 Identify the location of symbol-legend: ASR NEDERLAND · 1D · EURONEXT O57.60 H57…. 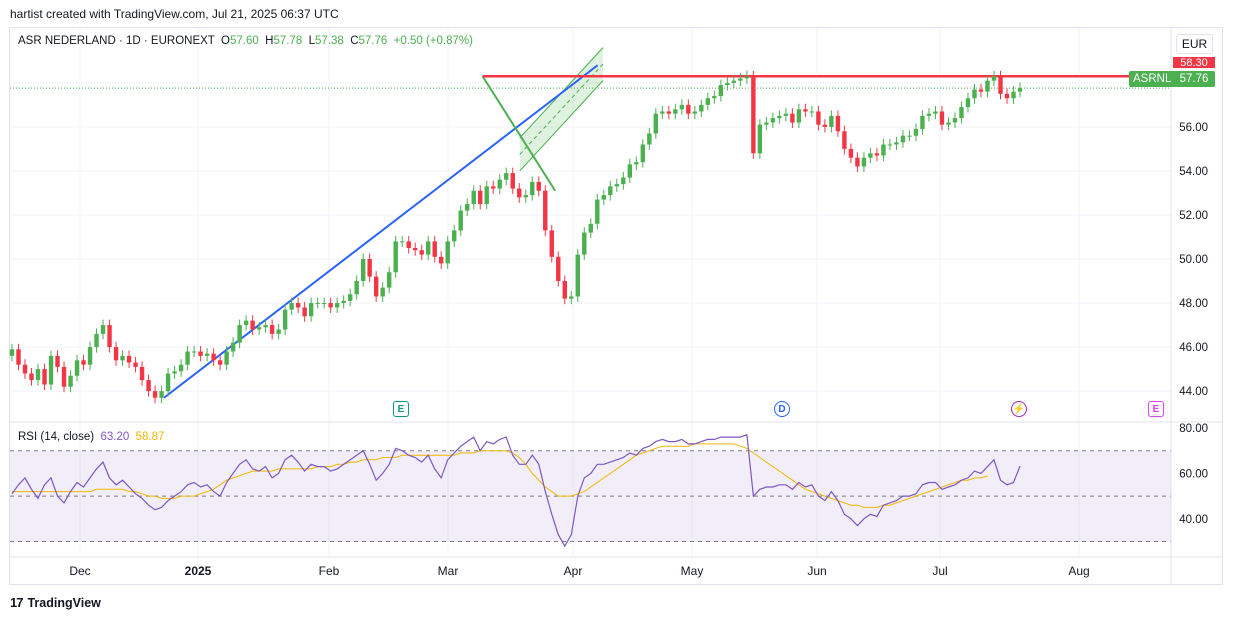
(245, 41).